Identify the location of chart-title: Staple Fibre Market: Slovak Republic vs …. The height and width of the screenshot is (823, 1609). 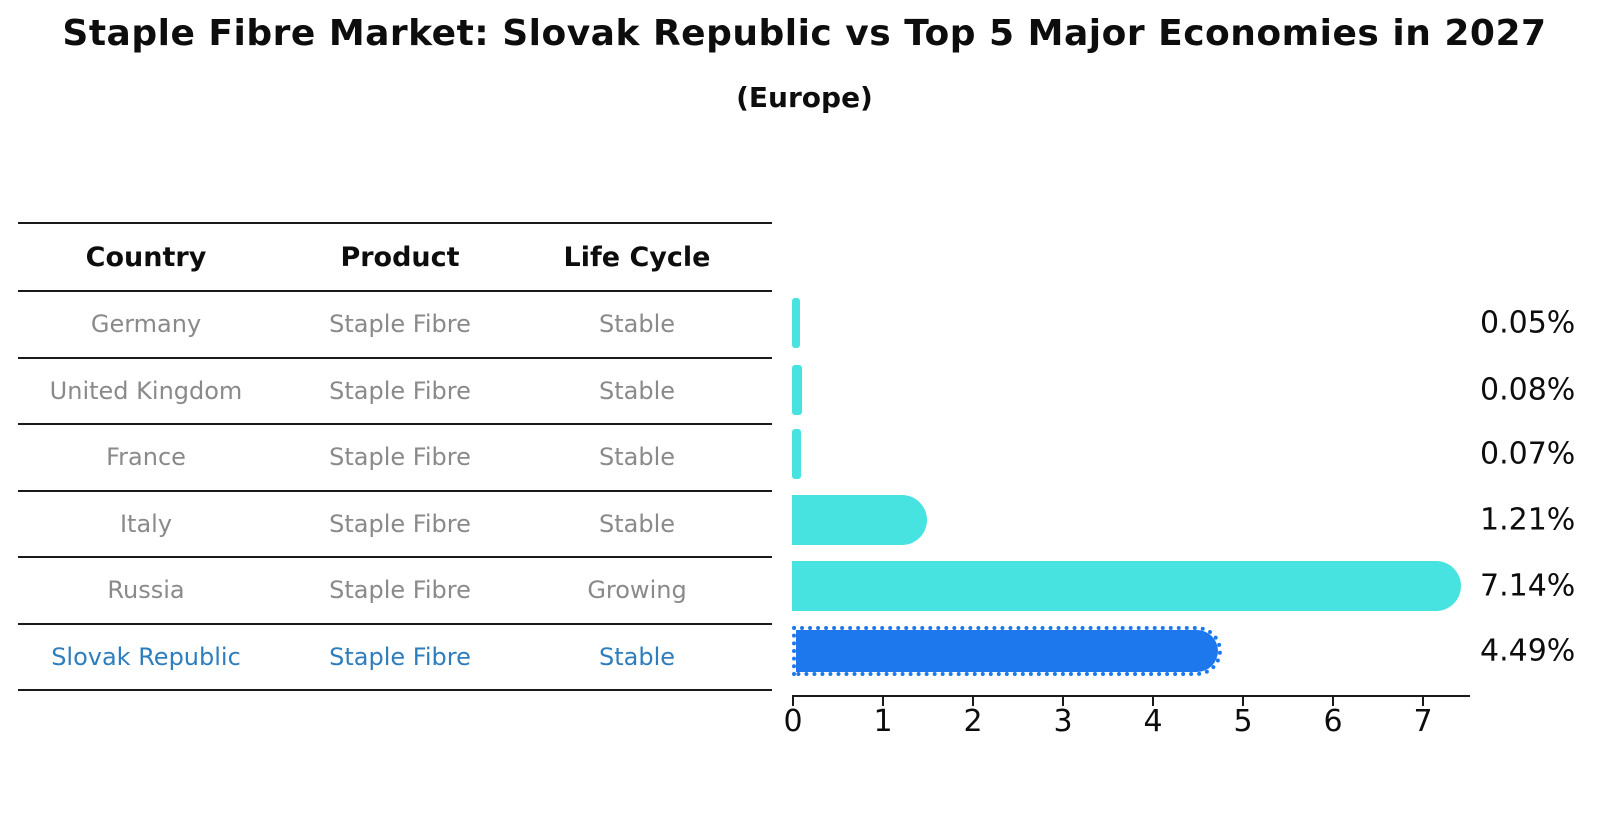
(804, 33).